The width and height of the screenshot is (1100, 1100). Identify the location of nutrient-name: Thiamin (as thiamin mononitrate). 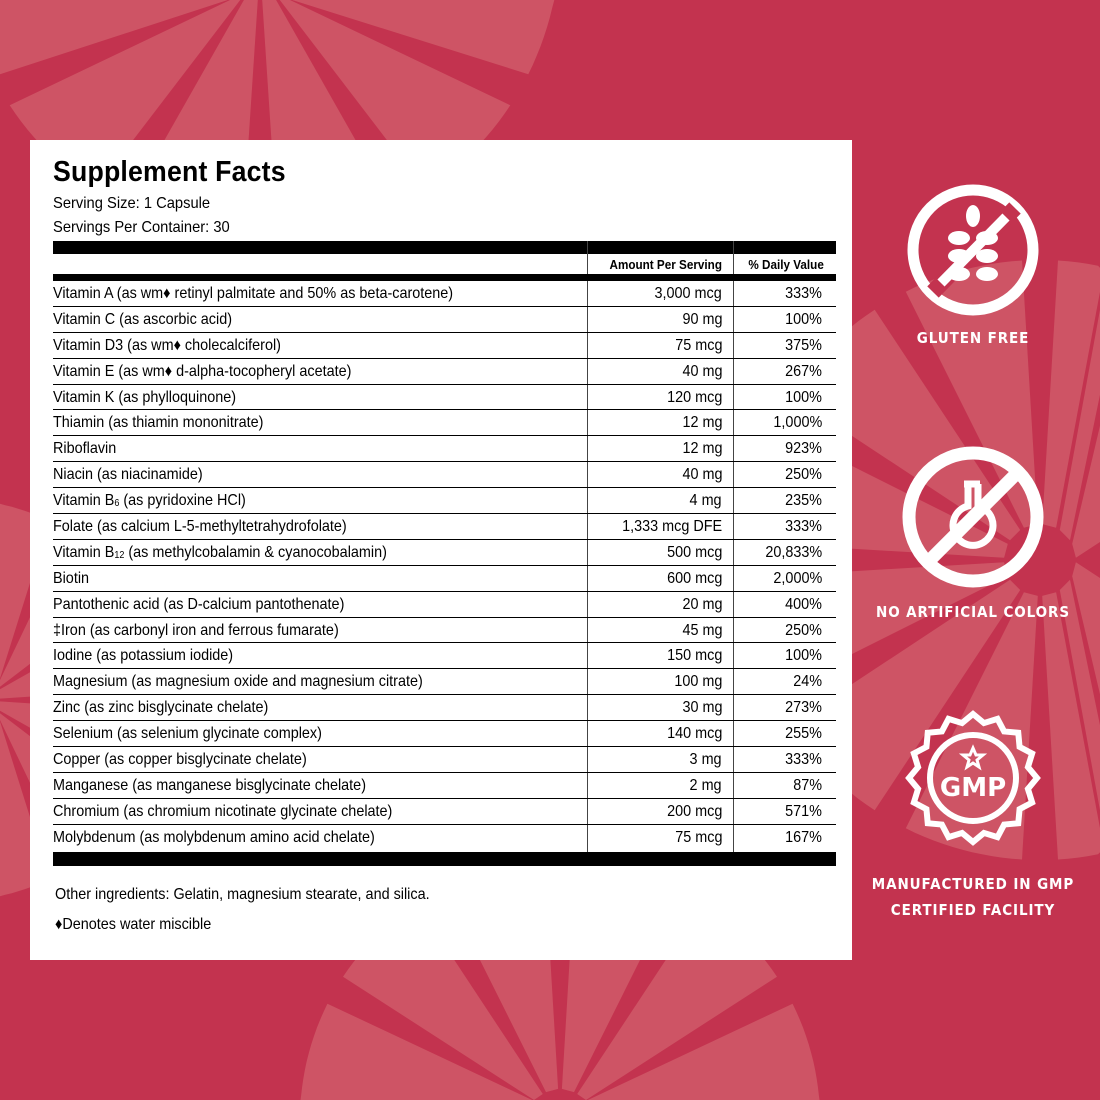
(158, 423).